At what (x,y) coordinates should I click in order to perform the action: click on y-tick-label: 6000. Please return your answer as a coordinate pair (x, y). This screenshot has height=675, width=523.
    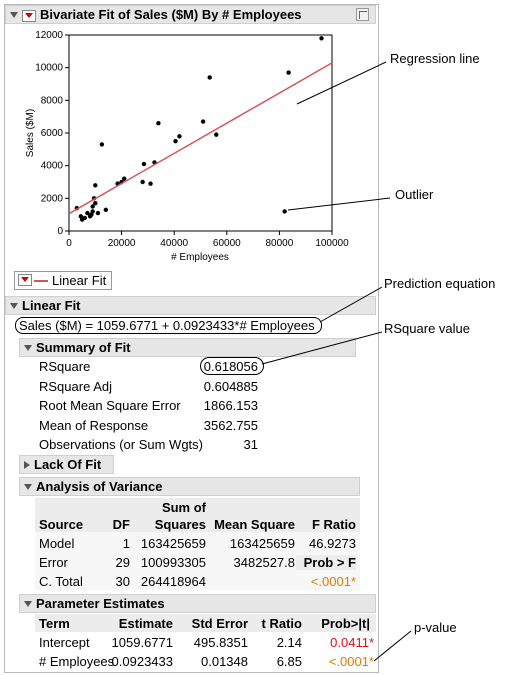
    Looking at the image, I should click on (52, 133).